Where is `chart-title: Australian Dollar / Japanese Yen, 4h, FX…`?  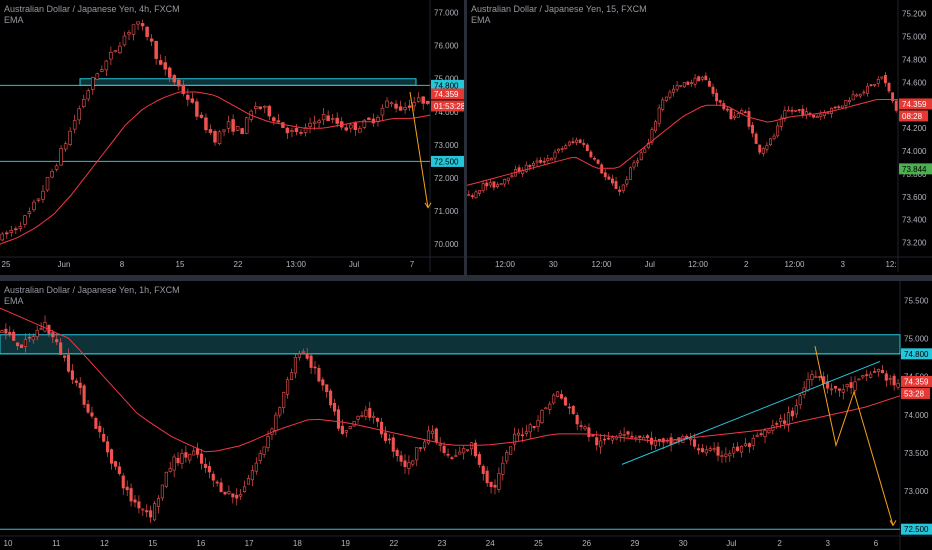 chart-title: Australian Dollar / Japanese Yen, 4h, FX… is located at coordinates (92, 9).